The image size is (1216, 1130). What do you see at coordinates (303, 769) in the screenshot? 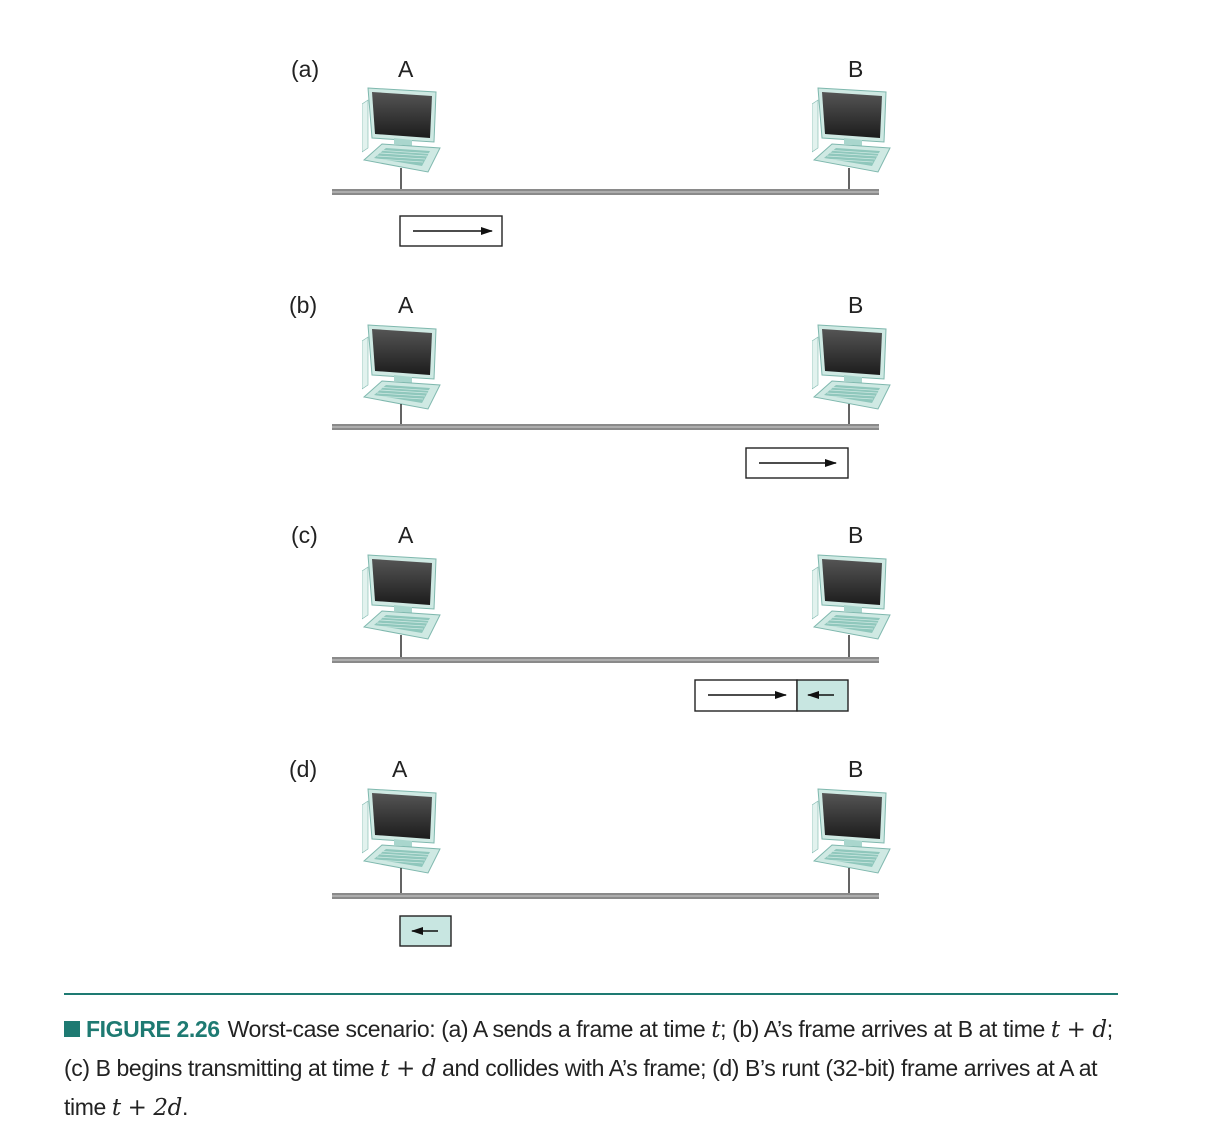
I see `panel-label: (d)` at bounding box center [303, 769].